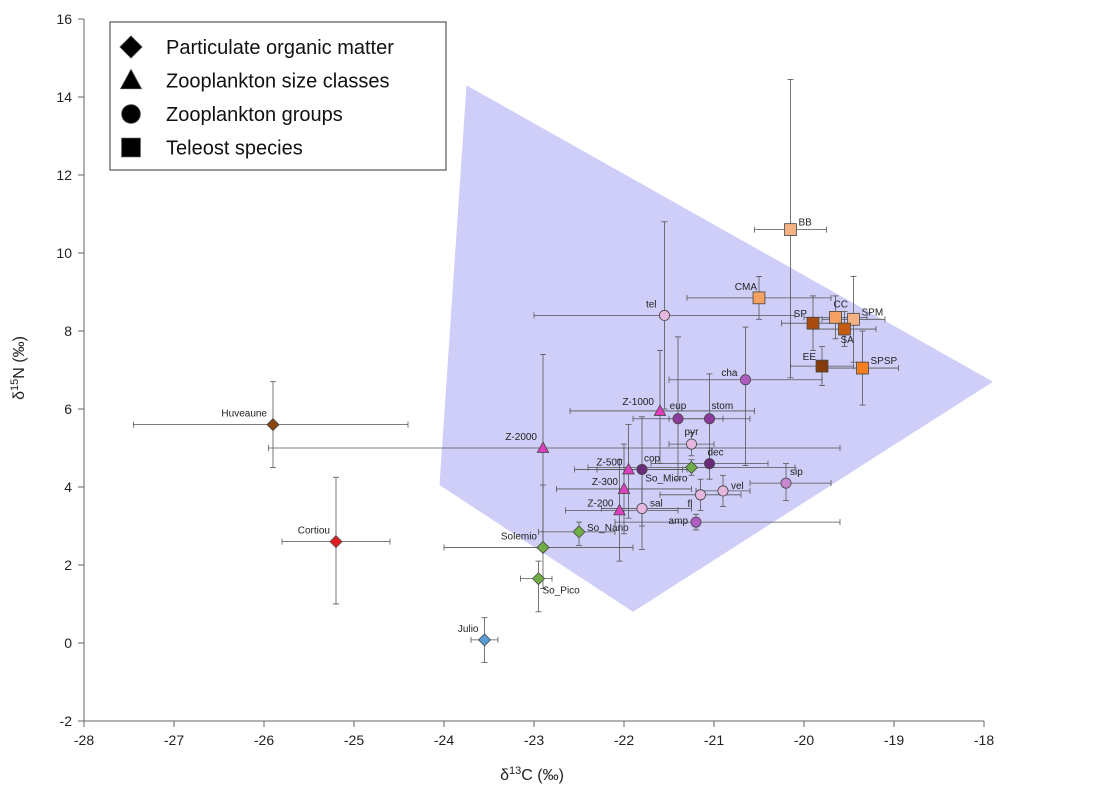 The width and height of the screenshot is (1104, 787). What do you see at coordinates (131, 79) in the screenshot?
I see `legend-triangle-icon` at bounding box center [131, 79].